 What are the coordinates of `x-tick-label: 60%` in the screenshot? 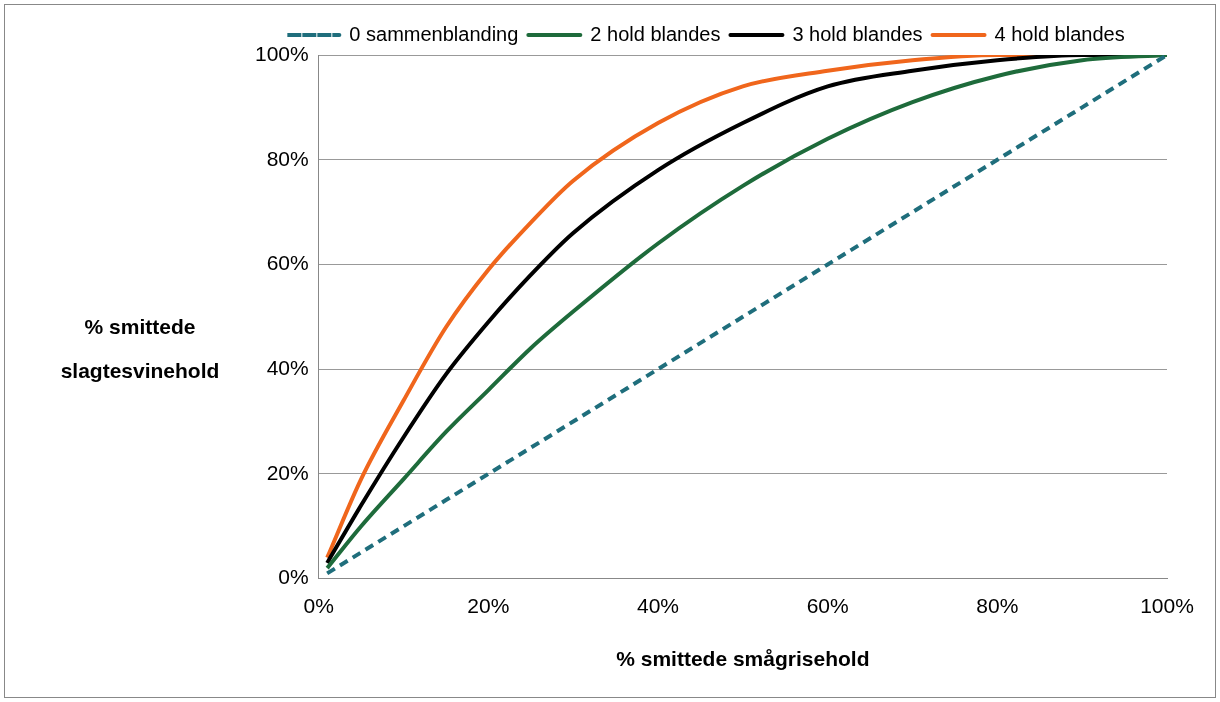 It's located at (827, 605).